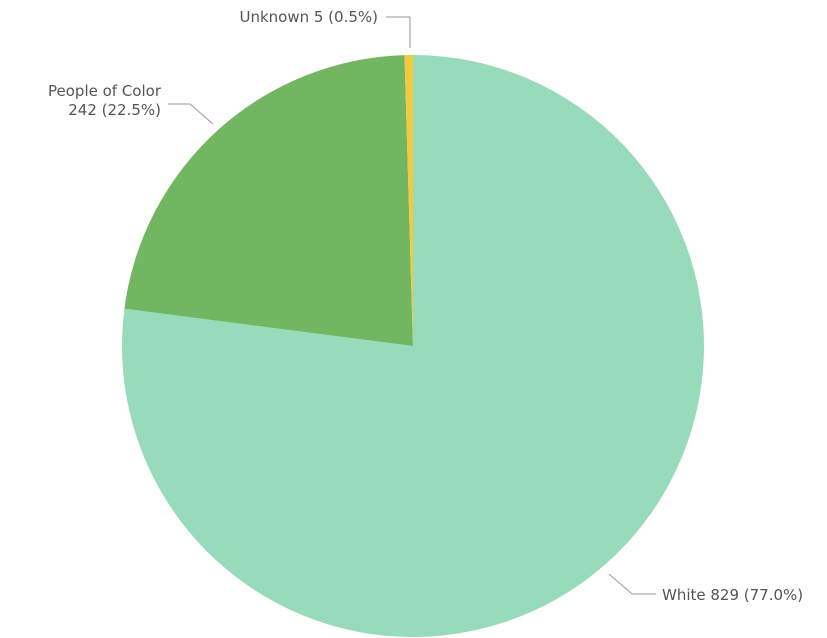  I want to click on leader-line-people-of-color, so click(191, 114).